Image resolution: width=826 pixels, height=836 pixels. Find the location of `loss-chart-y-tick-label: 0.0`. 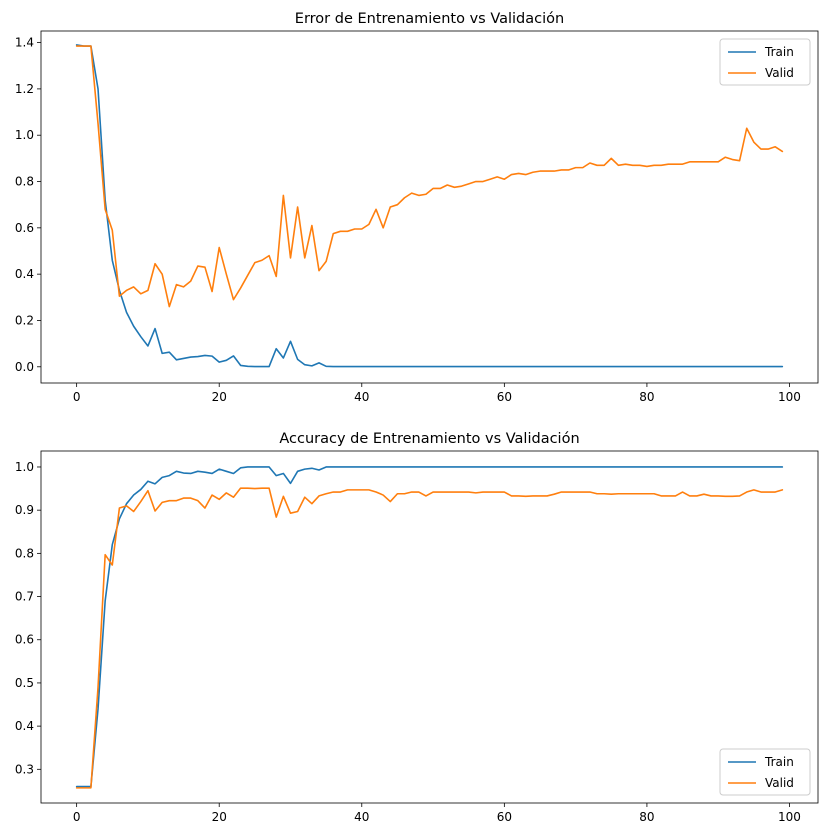

loss-chart-y-tick-label: 0.0 is located at coordinates (24, 367).